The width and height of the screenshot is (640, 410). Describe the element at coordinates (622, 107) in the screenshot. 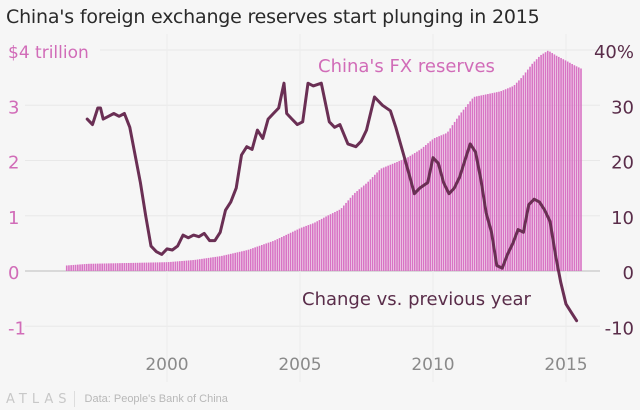

I see `right-tick-label: 30` at that location.